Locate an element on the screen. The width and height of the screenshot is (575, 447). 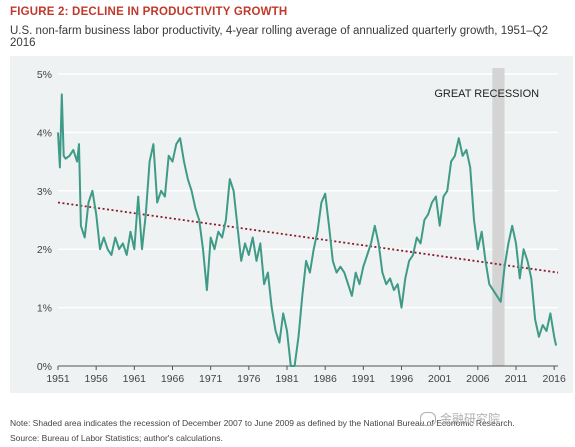
x-tick-label: 1956 is located at coordinates (96, 379).